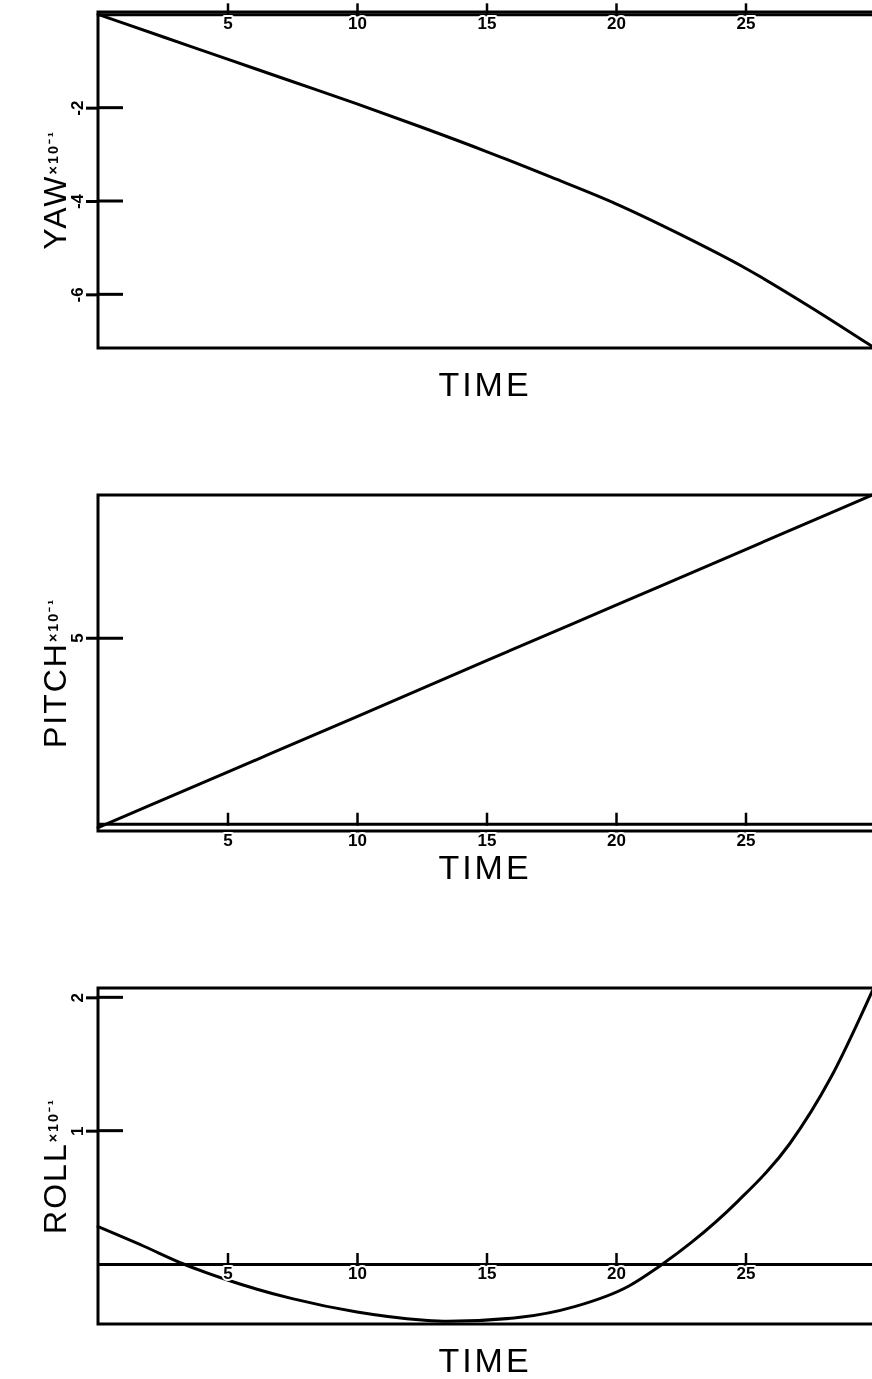 The image size is (872, 1379). What do you see at coordinates (77, 1131) in the screenshot?
I see `y-tick-label: 1` at bounding box center [77, 1131].